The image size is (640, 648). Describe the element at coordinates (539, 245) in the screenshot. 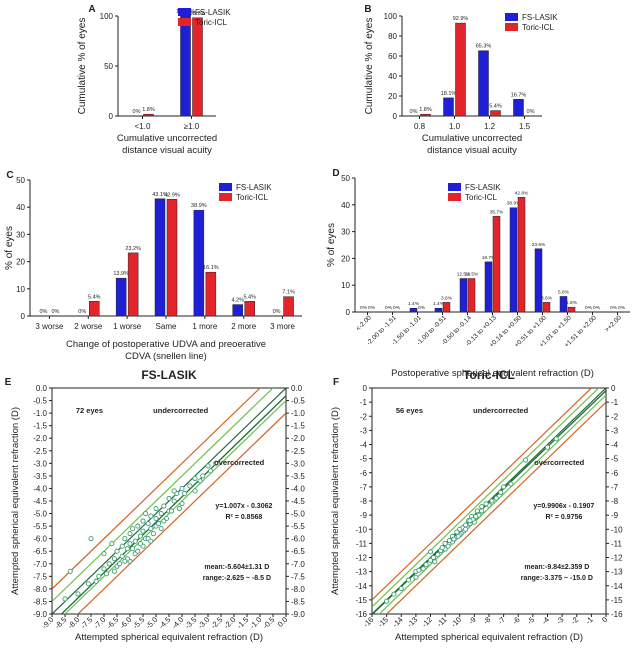

I see `data-label: 23.6%` at that location.